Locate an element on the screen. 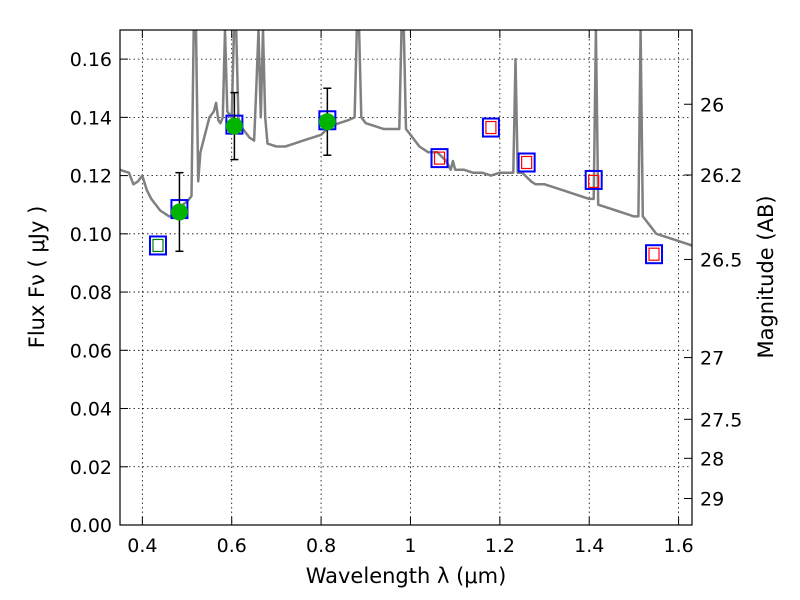 The height and width of the screenshot is (600, 800). magnitude-axis-ticks: 26 26.2 26.5 27 27.5 28 29 is located at coordinates (713, 302).